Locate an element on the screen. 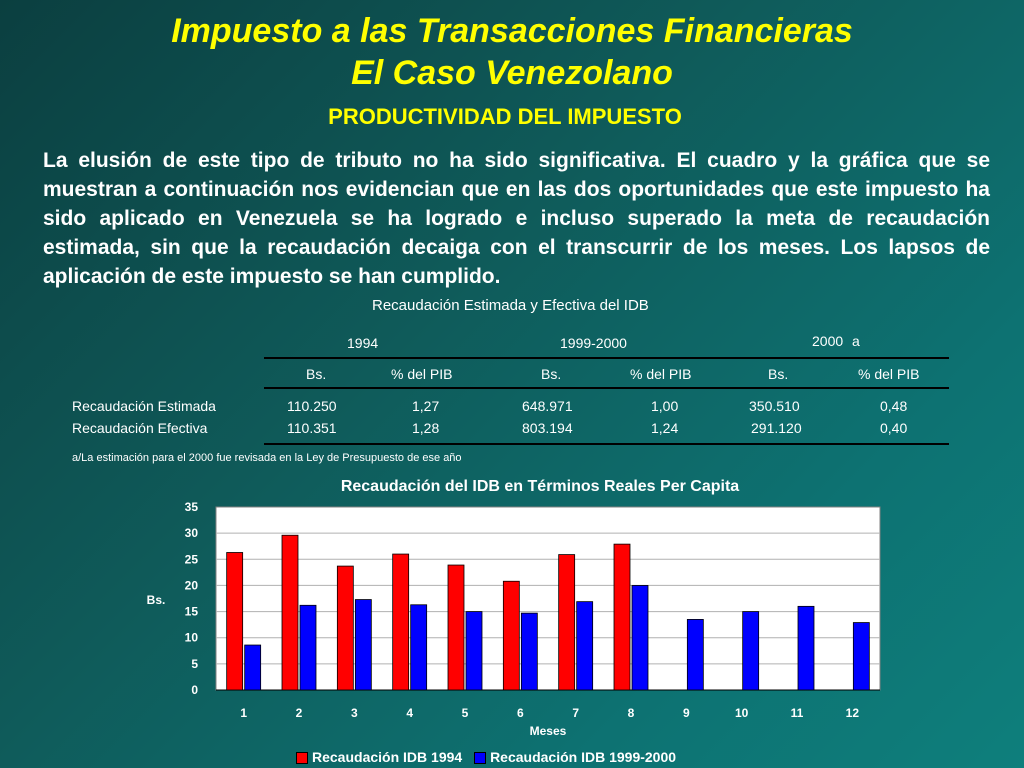 This screenshot has width=1024, height=768. table-cell: 1,28 is located at coordinates (426, 428).